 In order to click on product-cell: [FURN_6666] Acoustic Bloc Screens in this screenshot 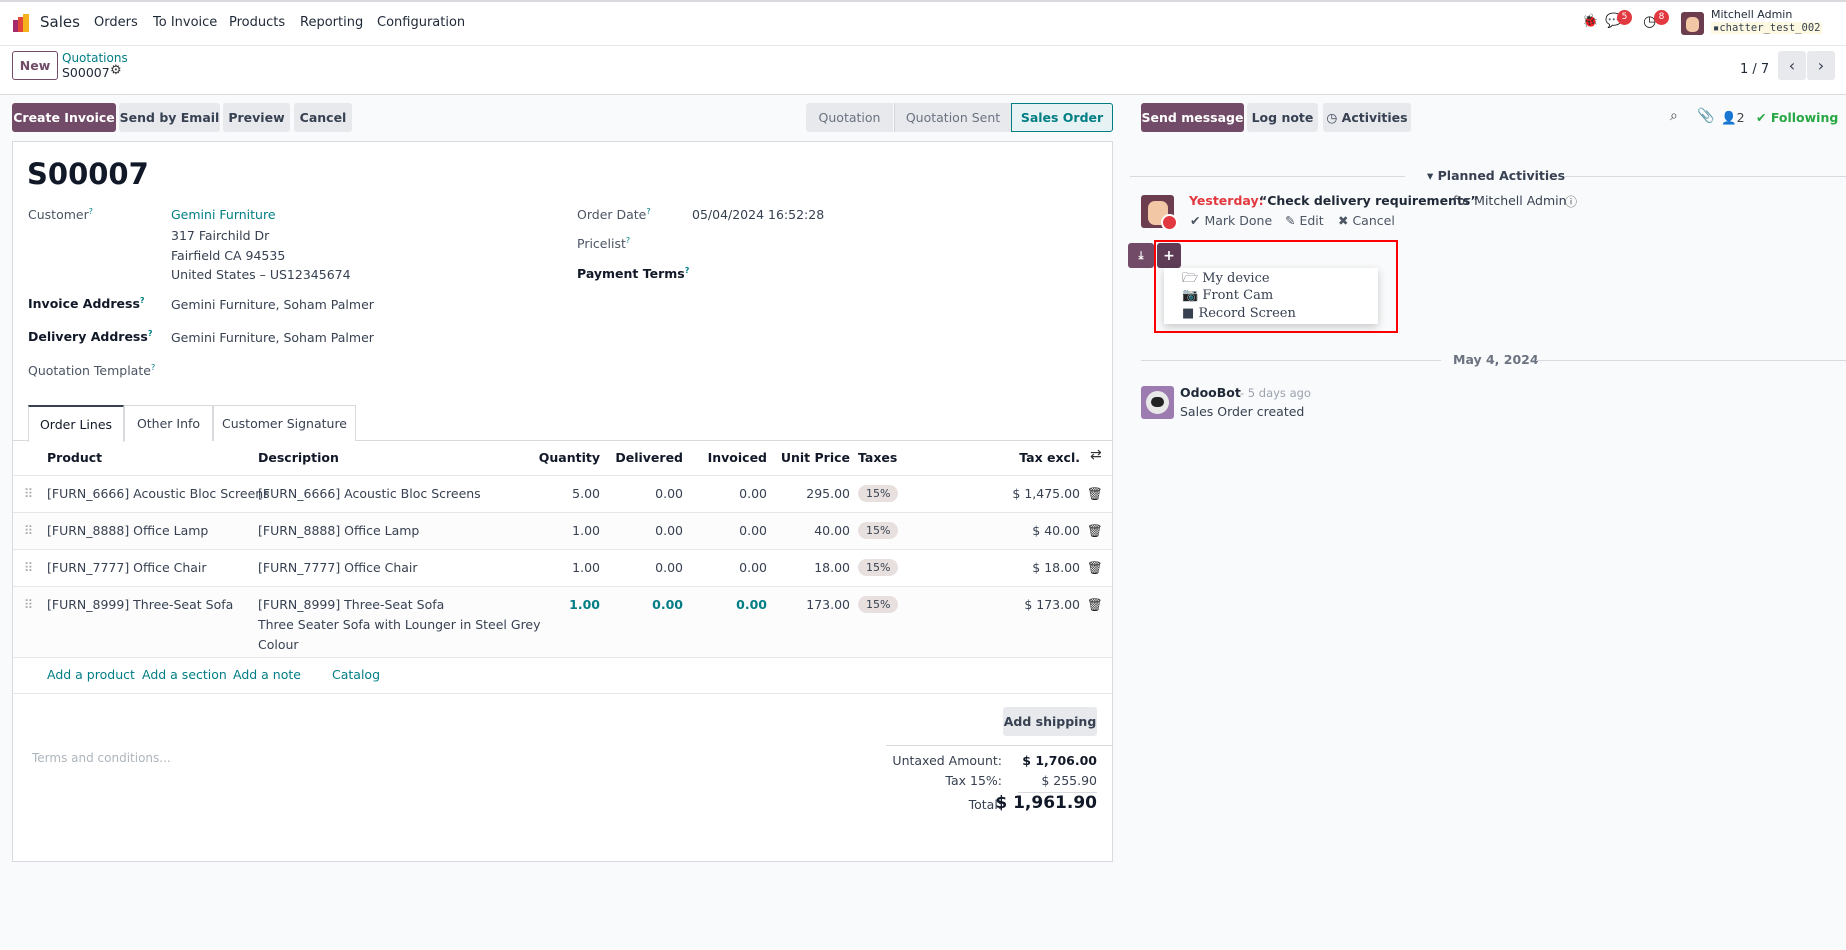, I will do `click(158, 493)`.